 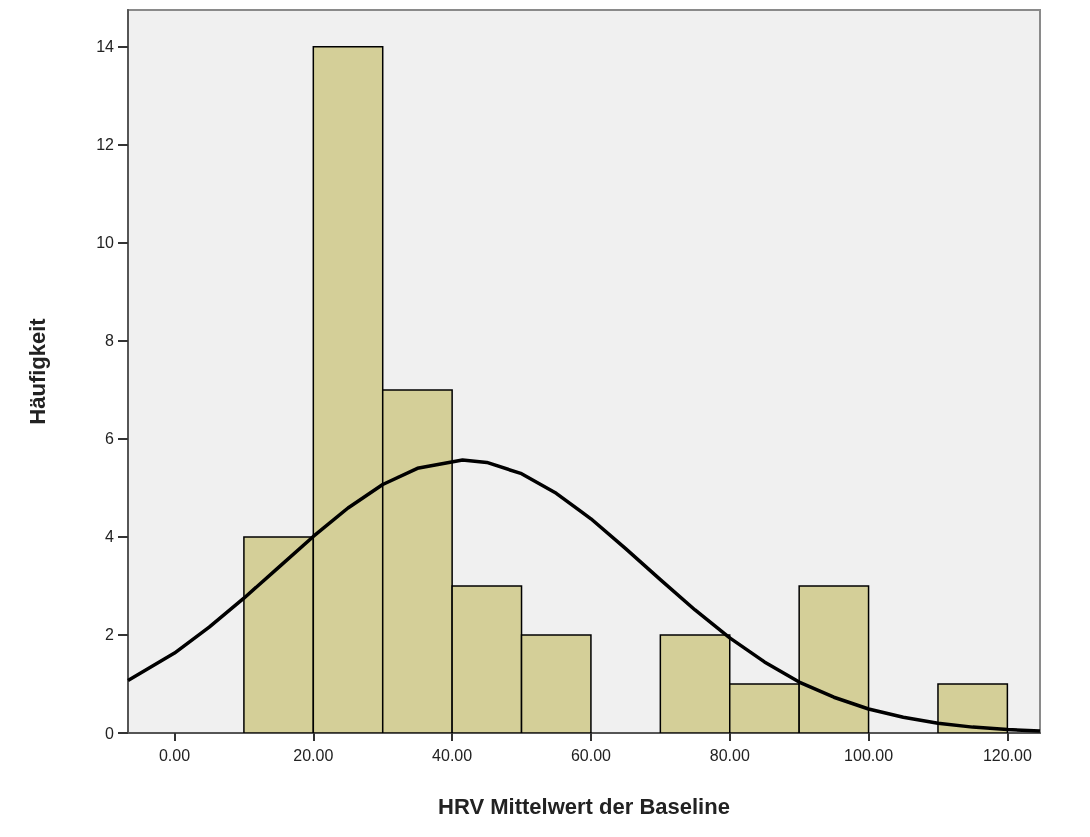 What do you see at coordinates (110, 733) in the screenshot?
I see `y-tick-label: 0` at bounding box center [110, 733].